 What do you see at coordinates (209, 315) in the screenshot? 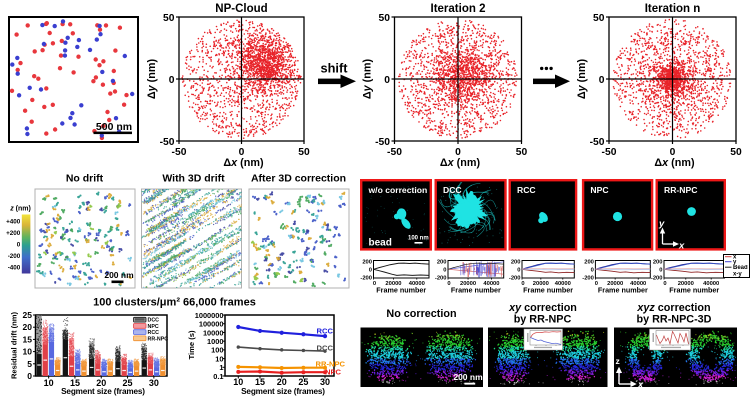
I see `svg-text: 1000000` at bounding box center [209, 315].